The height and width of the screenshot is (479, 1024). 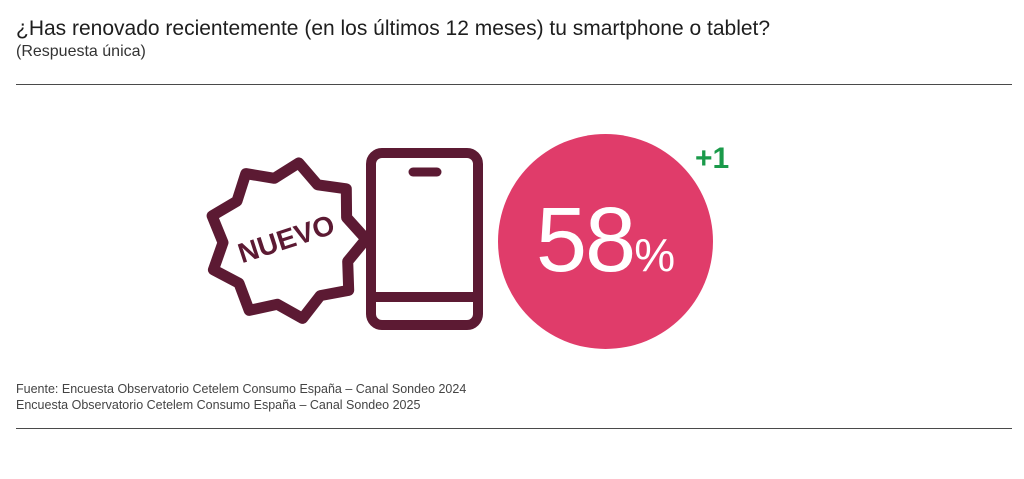 I want to click on new-badge-icon: NUEVO, so click(x=289, y=240).